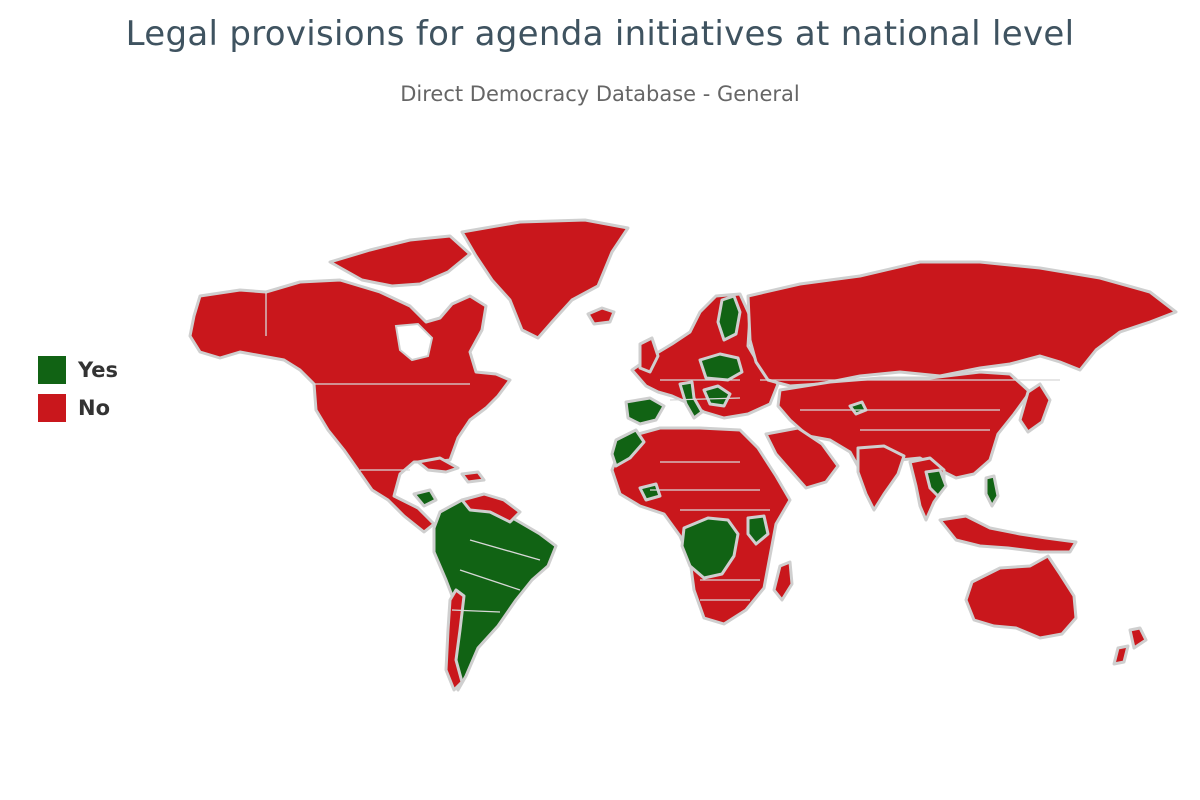 The width and height of the screenshot is (1200, 800). Describe the element at coordinates (628, 448) in the screenshot. I see `region-morocco` at that location.